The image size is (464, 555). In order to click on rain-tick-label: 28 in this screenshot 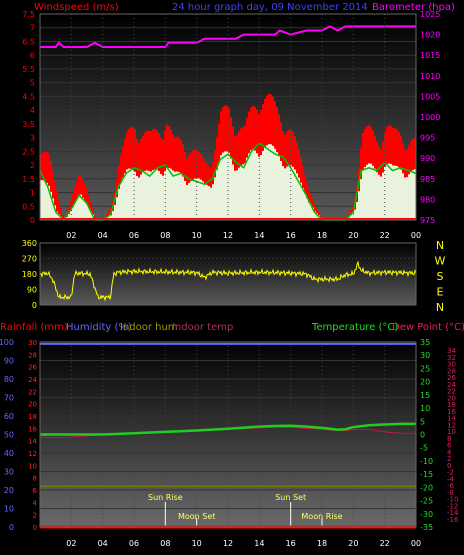, I will do `click(32, 355)`.